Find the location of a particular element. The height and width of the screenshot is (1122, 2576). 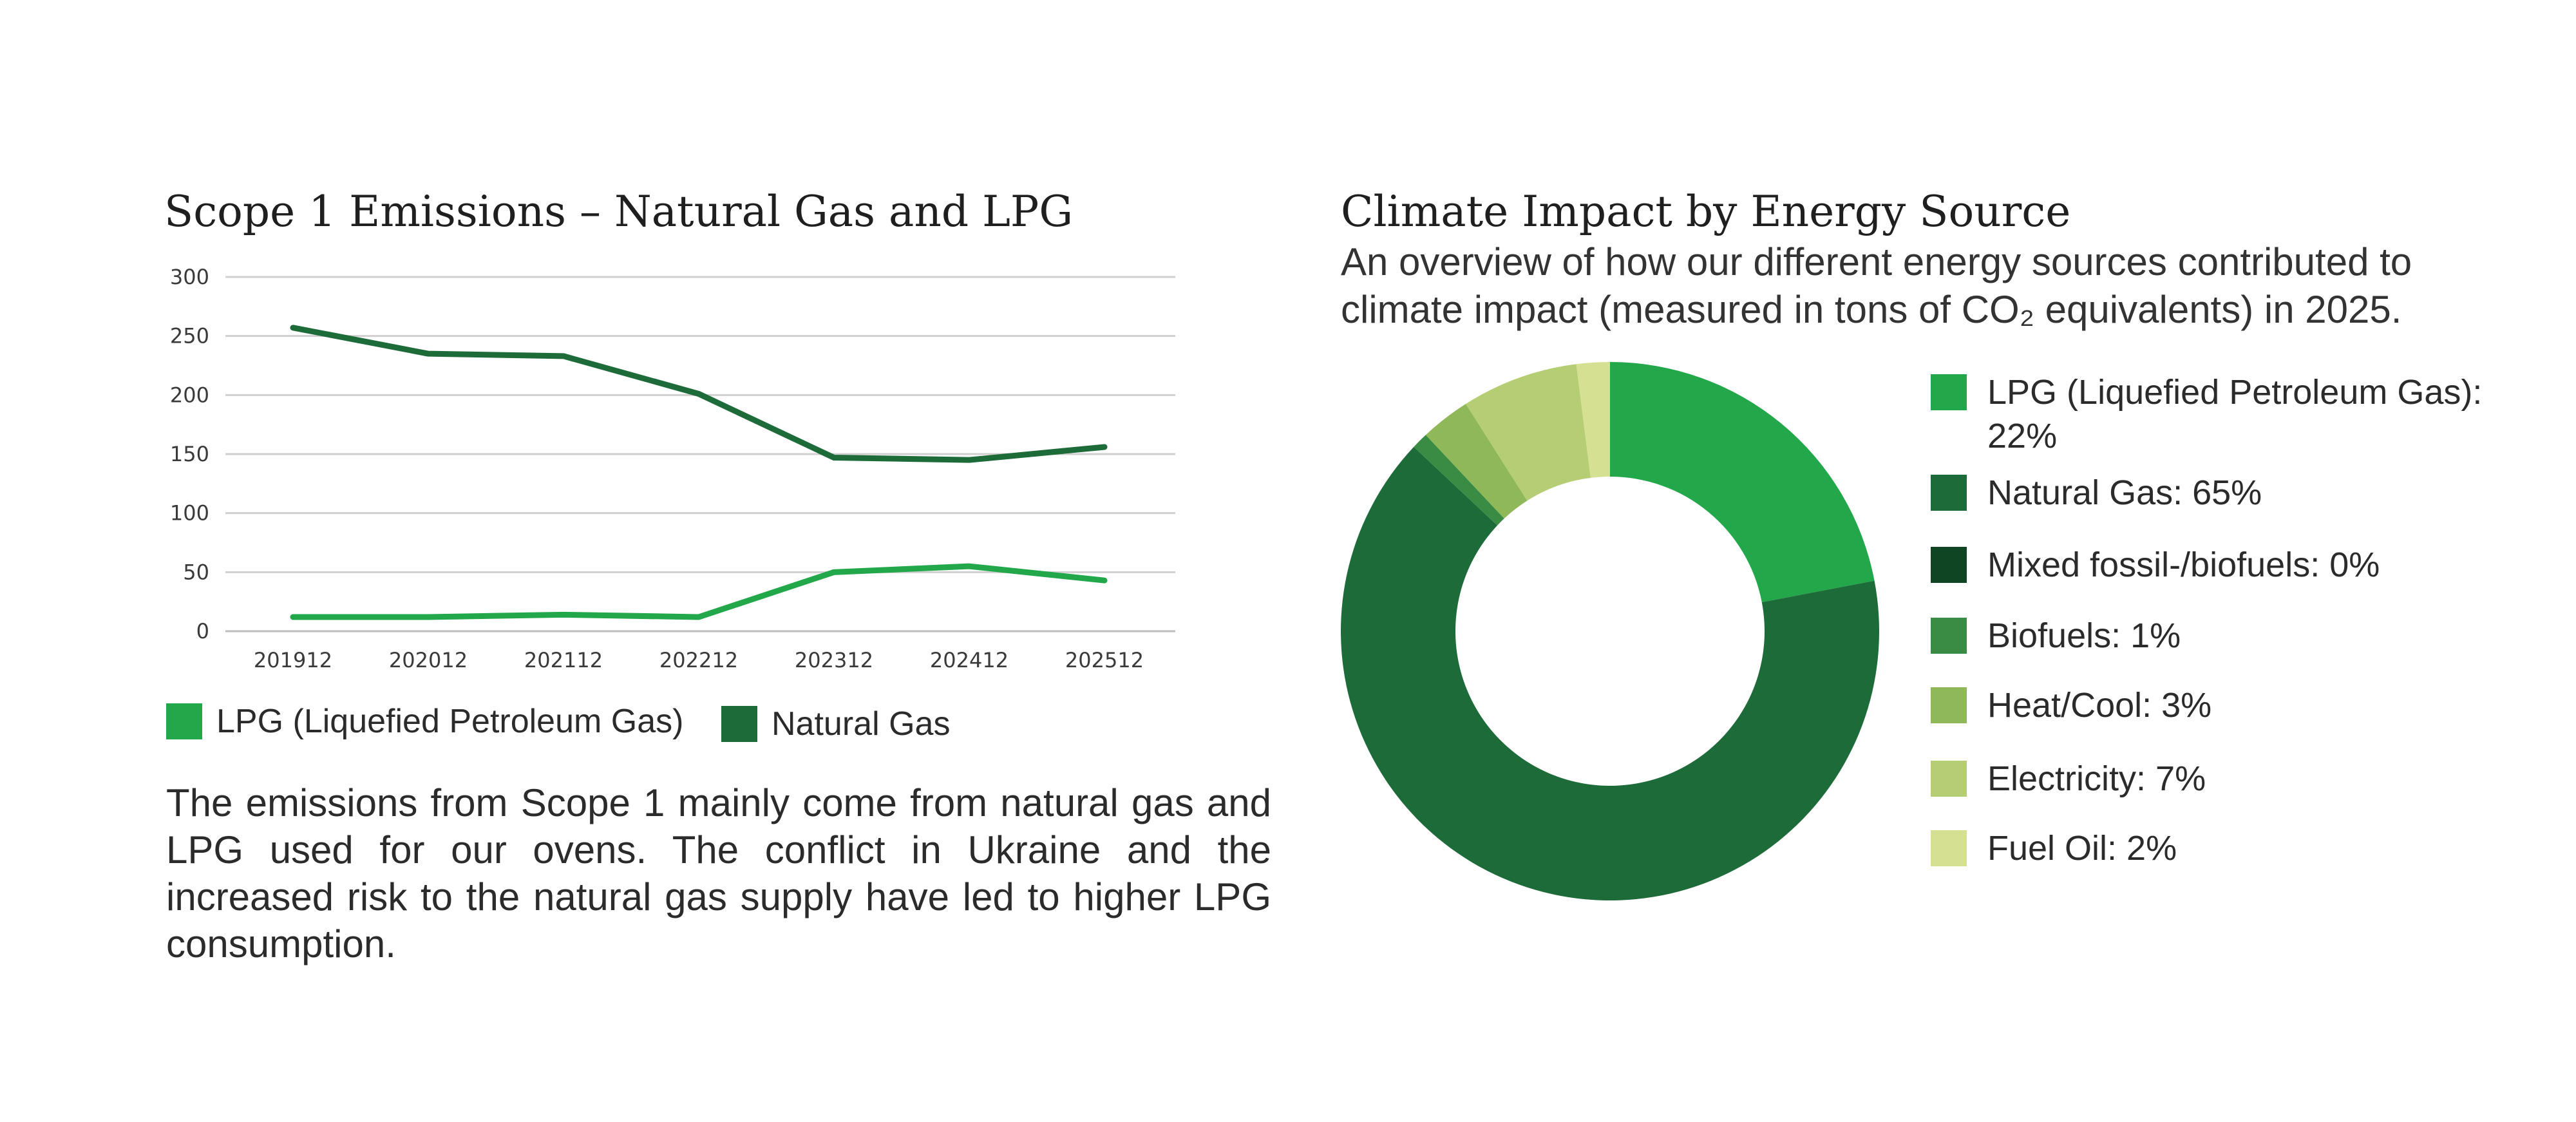

y-tick-label: 50 is located at coordinates (196, 572).